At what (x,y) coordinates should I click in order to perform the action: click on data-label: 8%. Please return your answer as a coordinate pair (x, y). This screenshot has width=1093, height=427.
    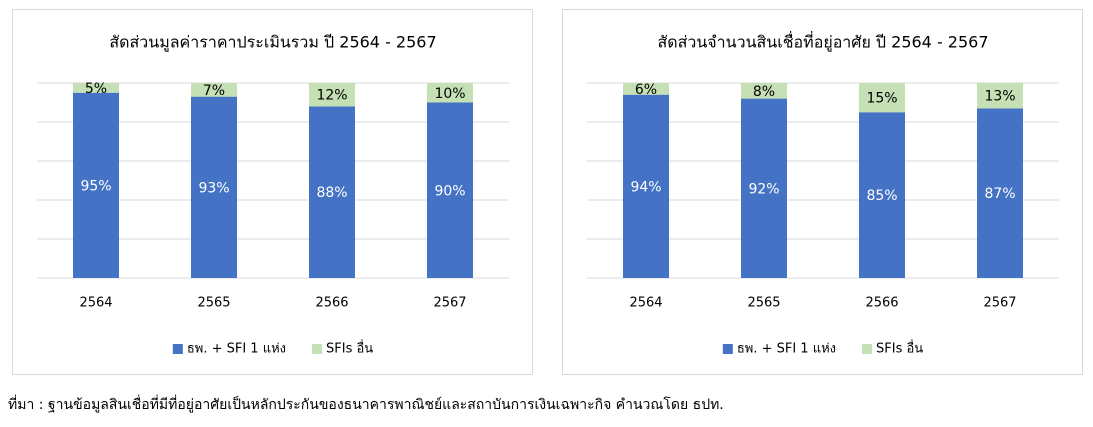
    Looking at the image, I should click on (764, 92).